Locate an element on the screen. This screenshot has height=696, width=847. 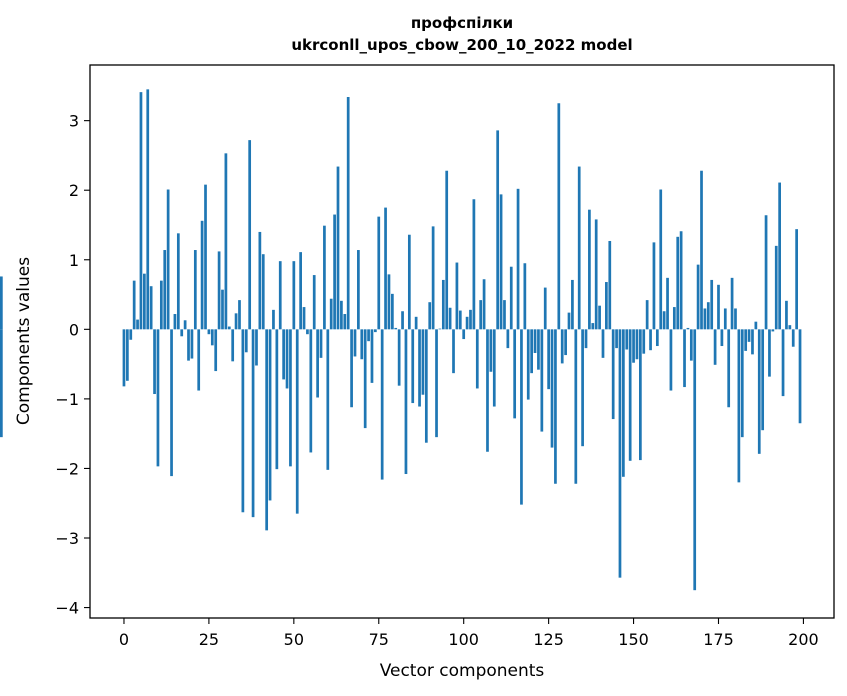
y-tick-label: 2 is located at coordinates (74, 190).